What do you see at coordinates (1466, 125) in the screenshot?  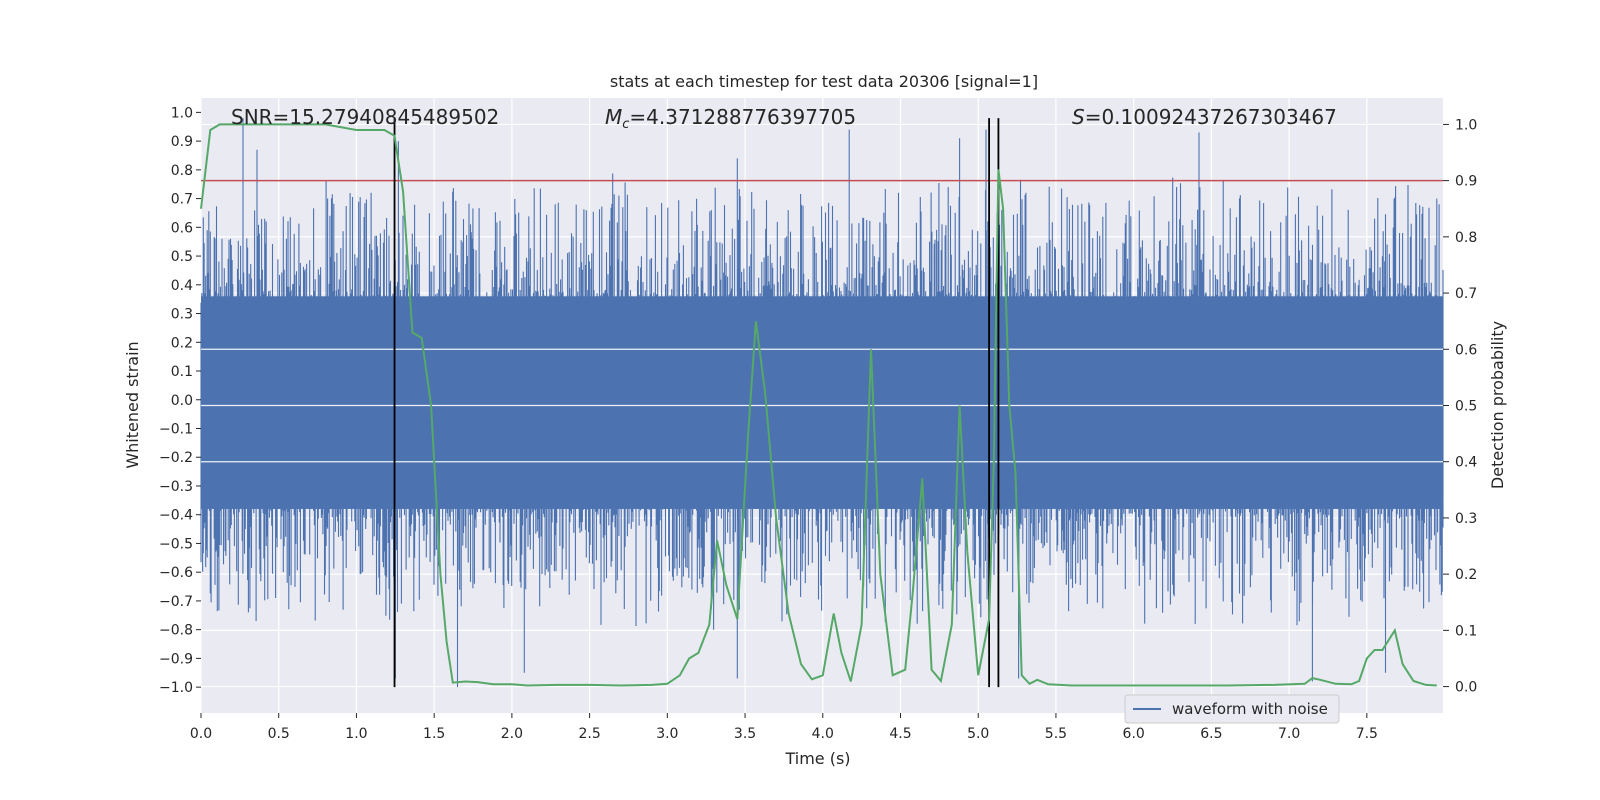 I see `y-right-tick-label: 1.0` at bounding box center [1466, 125].